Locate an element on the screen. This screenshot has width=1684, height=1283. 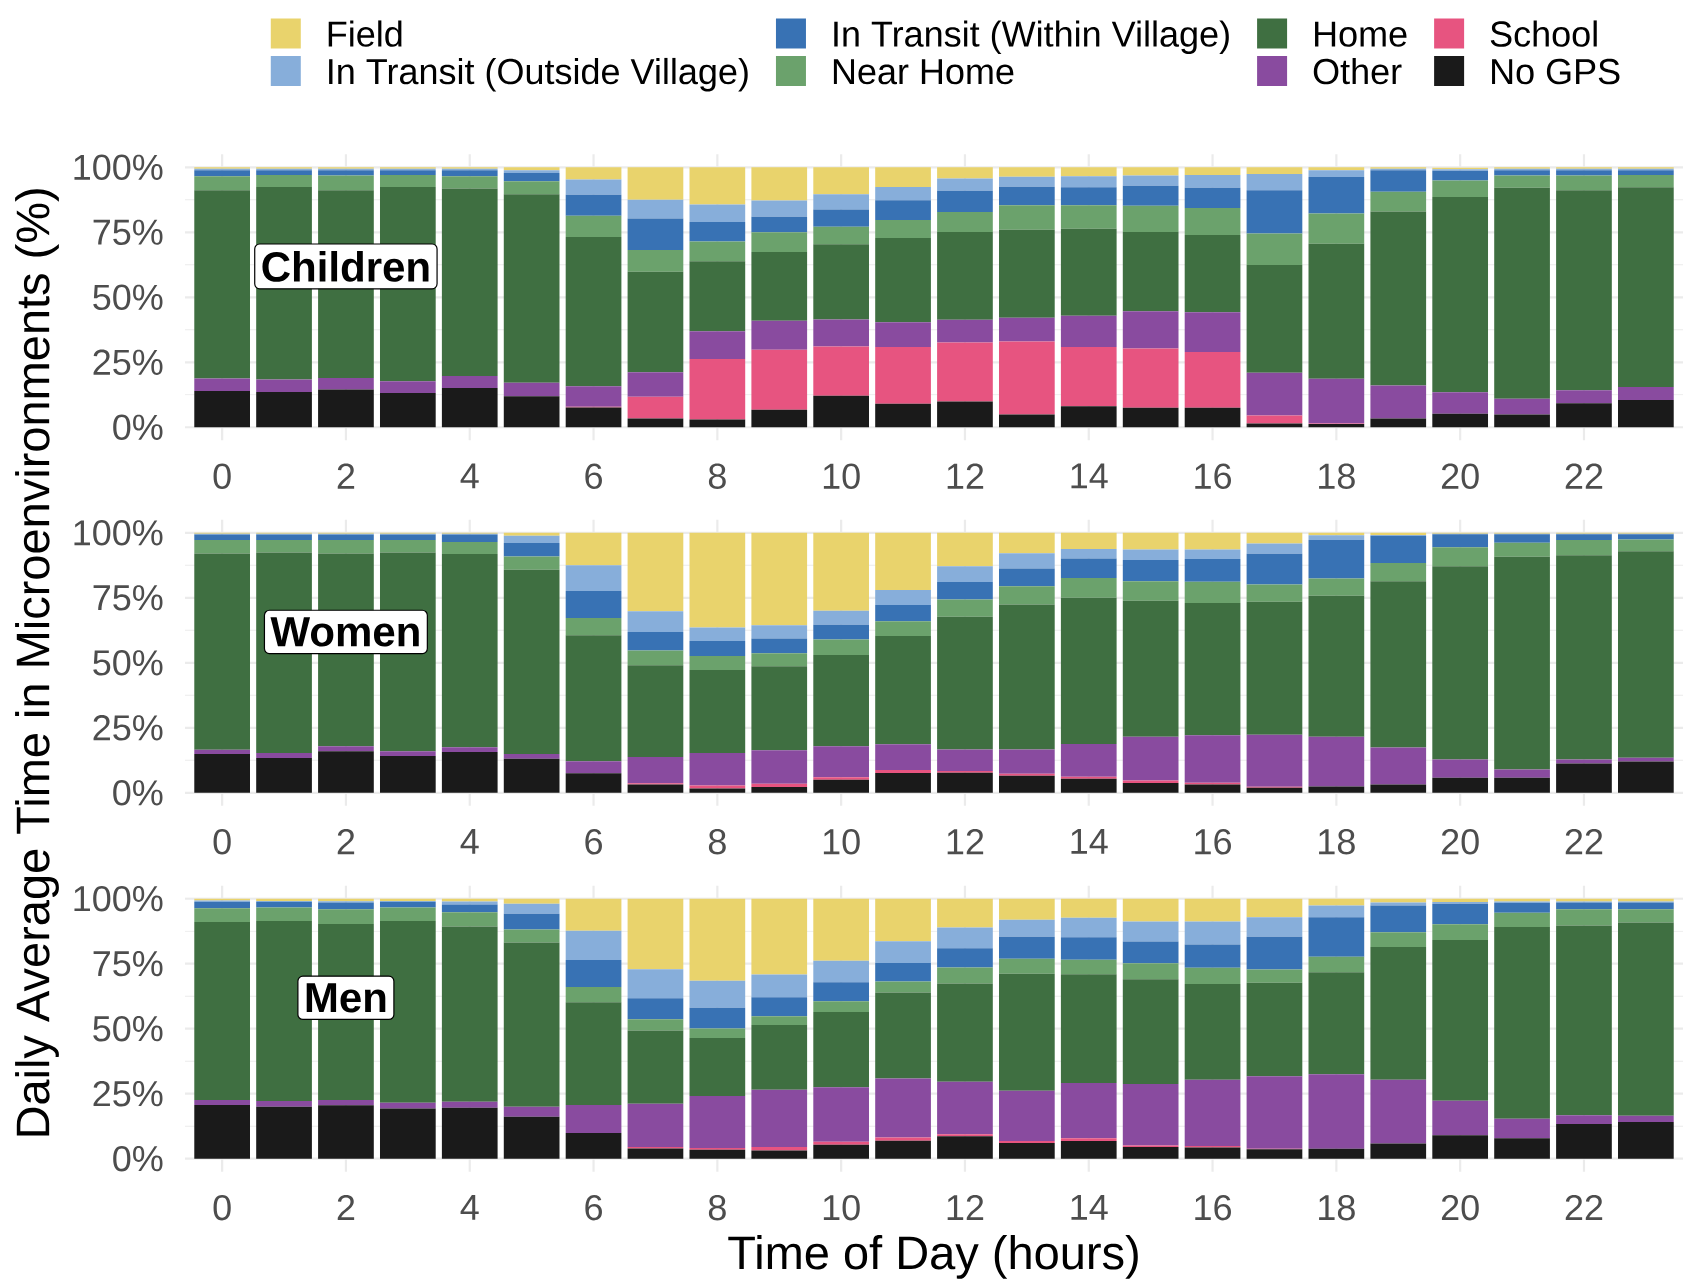
x-axis-title: Time of Day (hours) is located at coordinates (933, 1257).